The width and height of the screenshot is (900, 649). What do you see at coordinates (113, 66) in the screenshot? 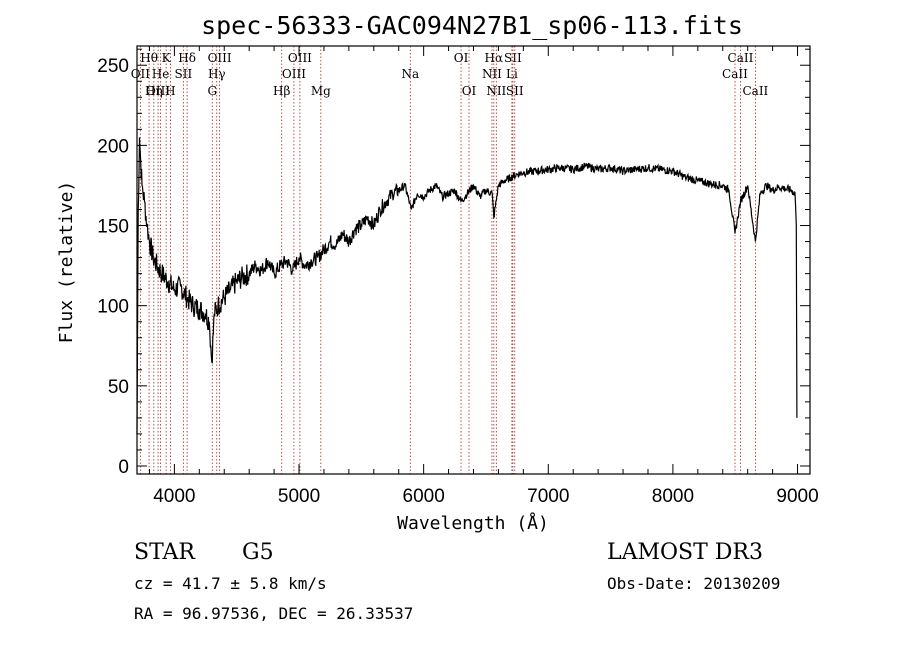
I see `y-tick-label: 250` at bounding box center [113, 66].